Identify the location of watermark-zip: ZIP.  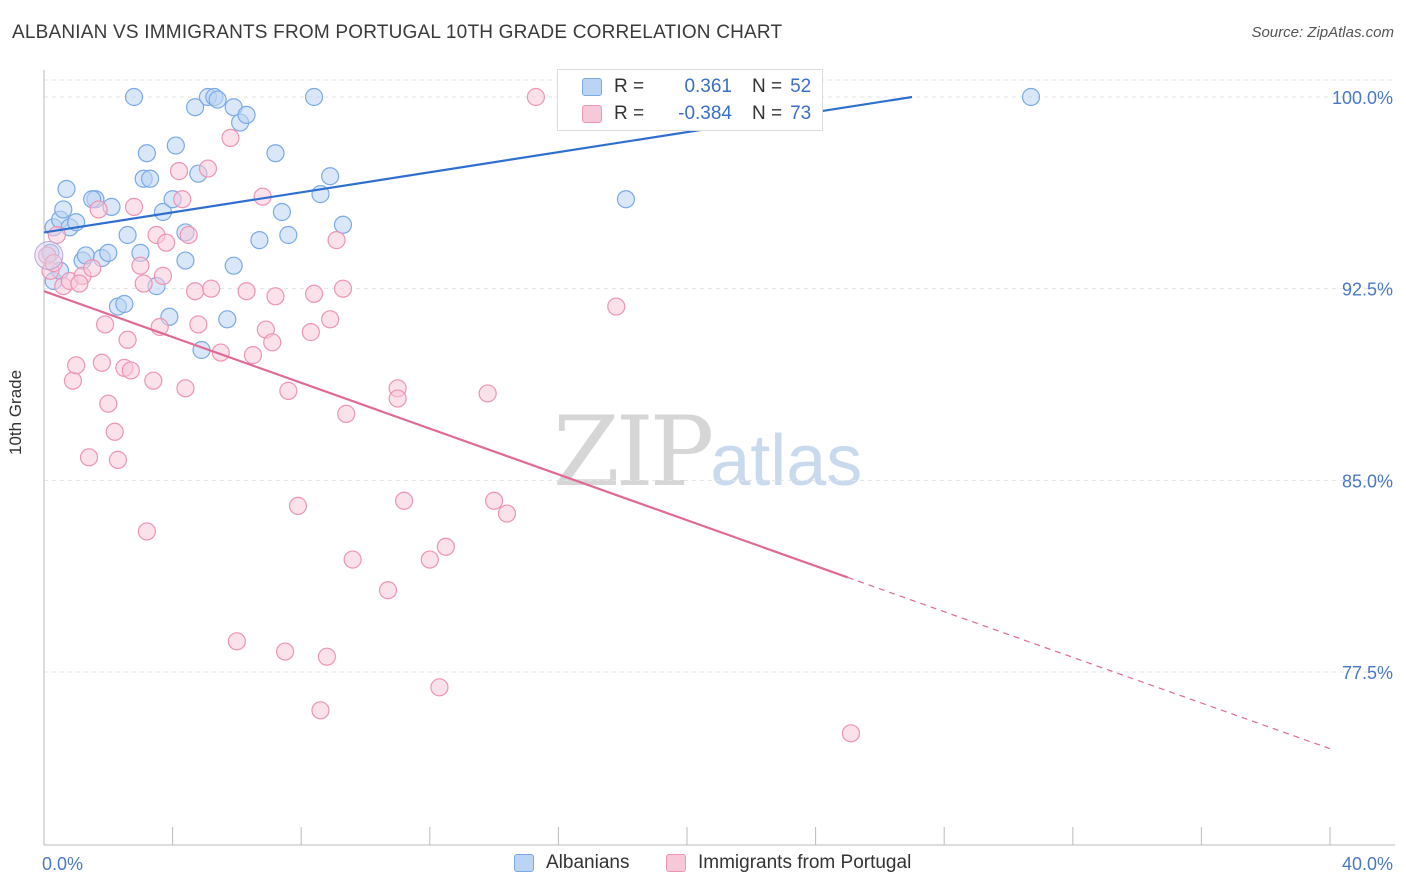
(633, 452).